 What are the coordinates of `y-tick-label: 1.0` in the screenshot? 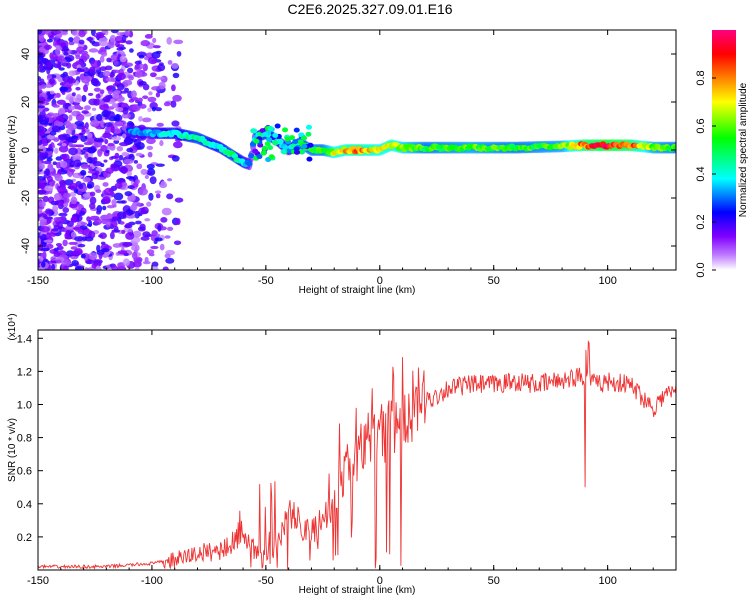 It's located at (24, 405).